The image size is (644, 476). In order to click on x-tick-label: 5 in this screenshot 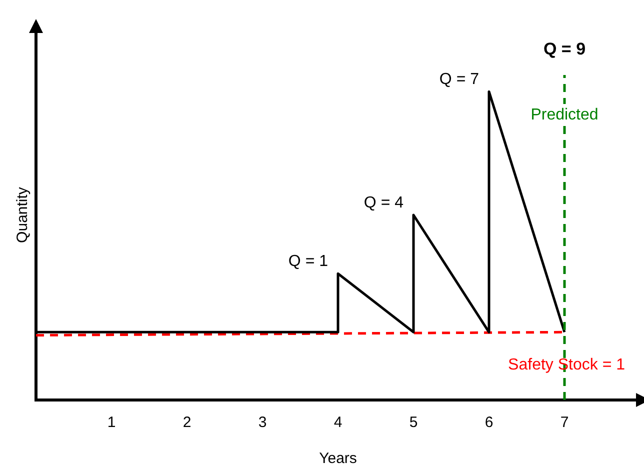, I will do `click(413, 423)`.